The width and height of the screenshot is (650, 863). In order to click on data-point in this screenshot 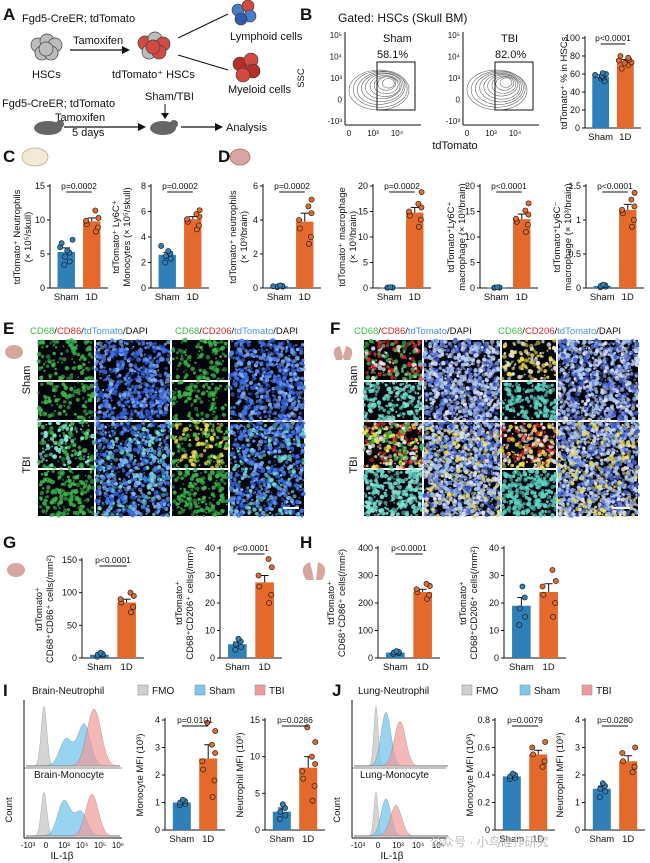, I will do `click(299, 220)`.